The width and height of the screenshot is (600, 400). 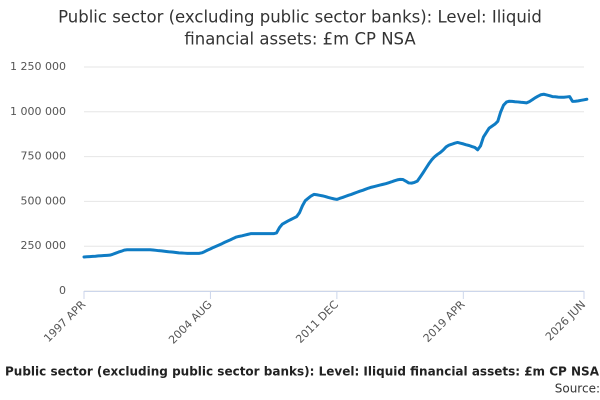 What do you see at coordinates (44, 200) in the screenshot?
I see `y-tick-label: 500 000` at bounding box center [44, 200].